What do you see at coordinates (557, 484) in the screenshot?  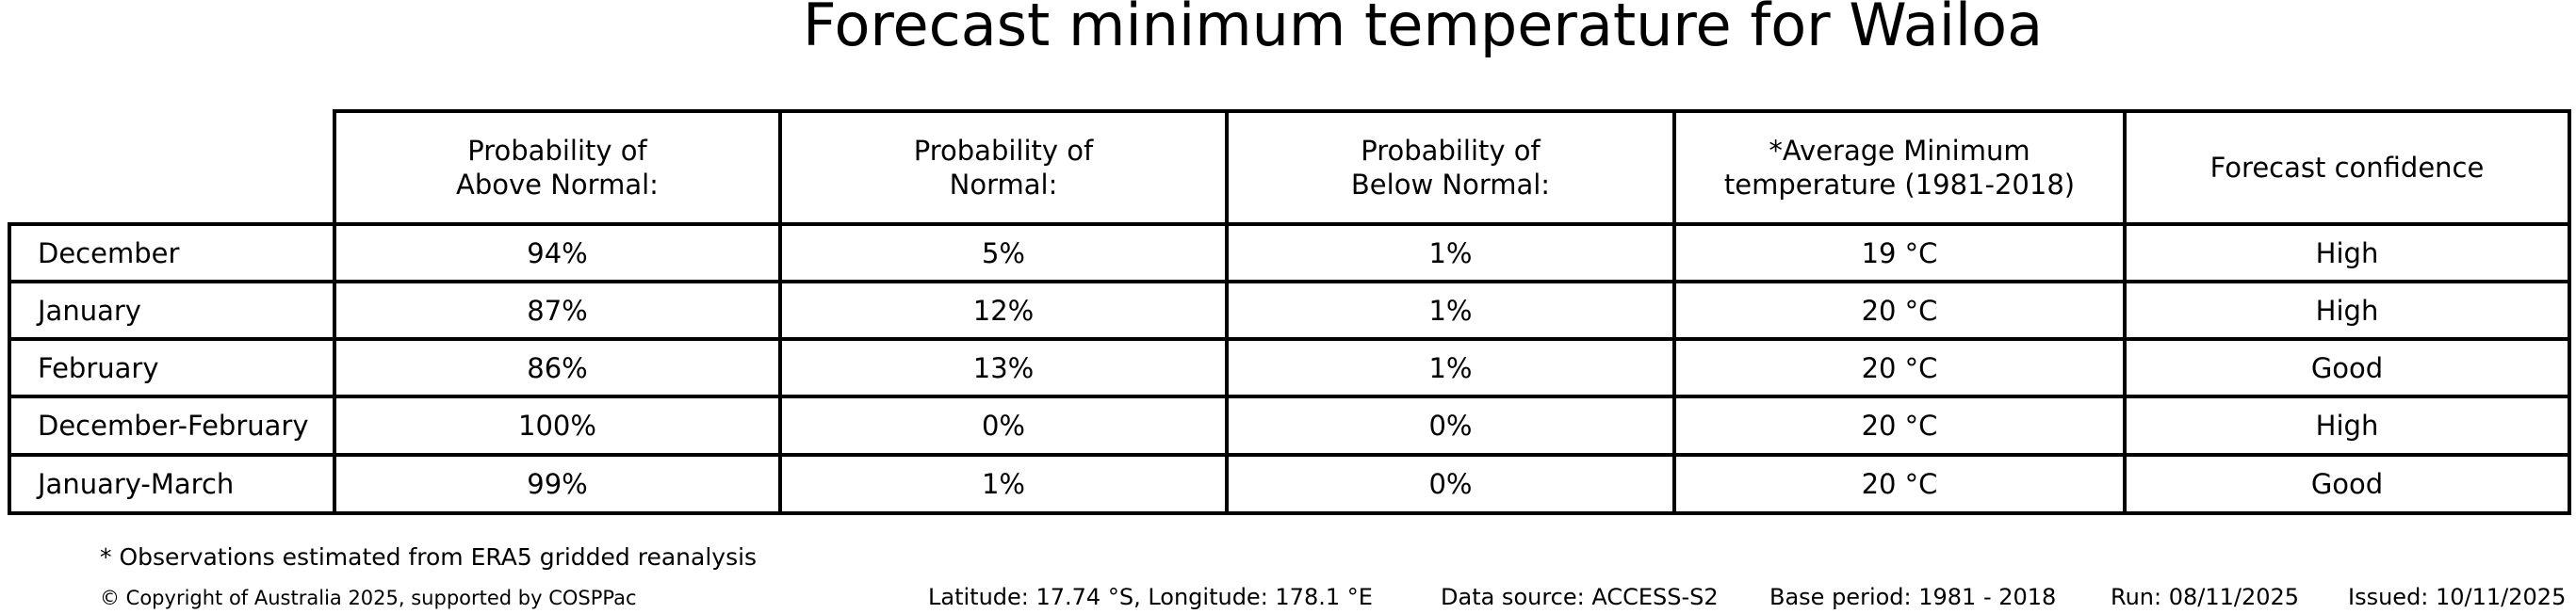 I see `cell-prob-above: 99%` at bounding box center [557, 484].